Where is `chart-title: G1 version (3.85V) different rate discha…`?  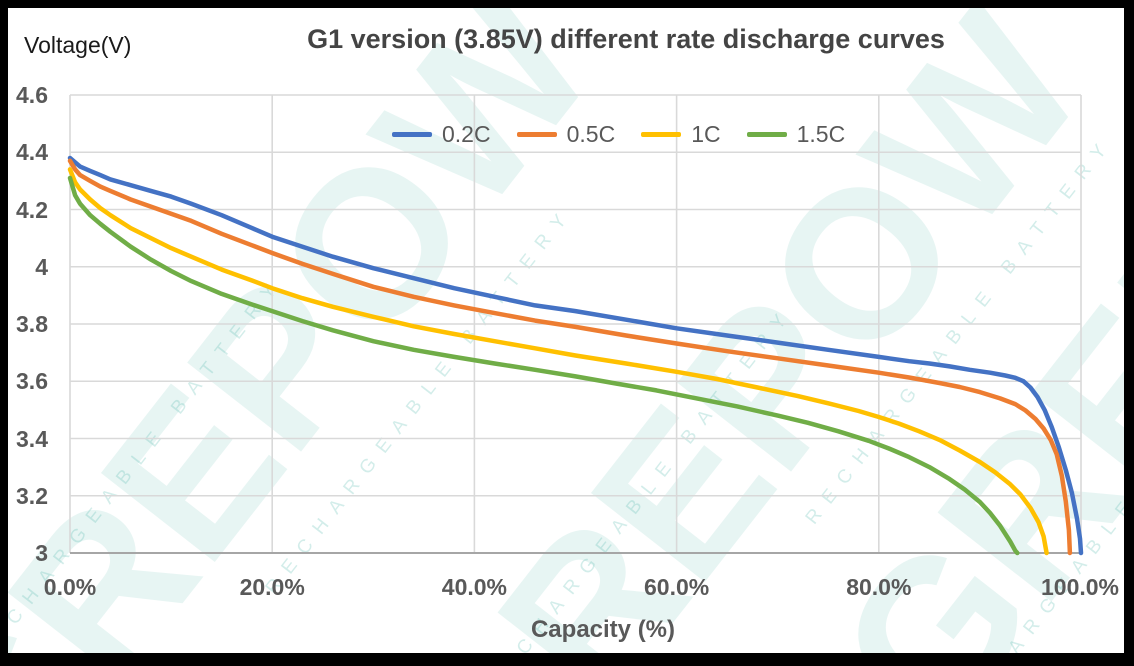 chart-title: G1 version (3.85V) different rate discha… is located at coordinates (626, 39).